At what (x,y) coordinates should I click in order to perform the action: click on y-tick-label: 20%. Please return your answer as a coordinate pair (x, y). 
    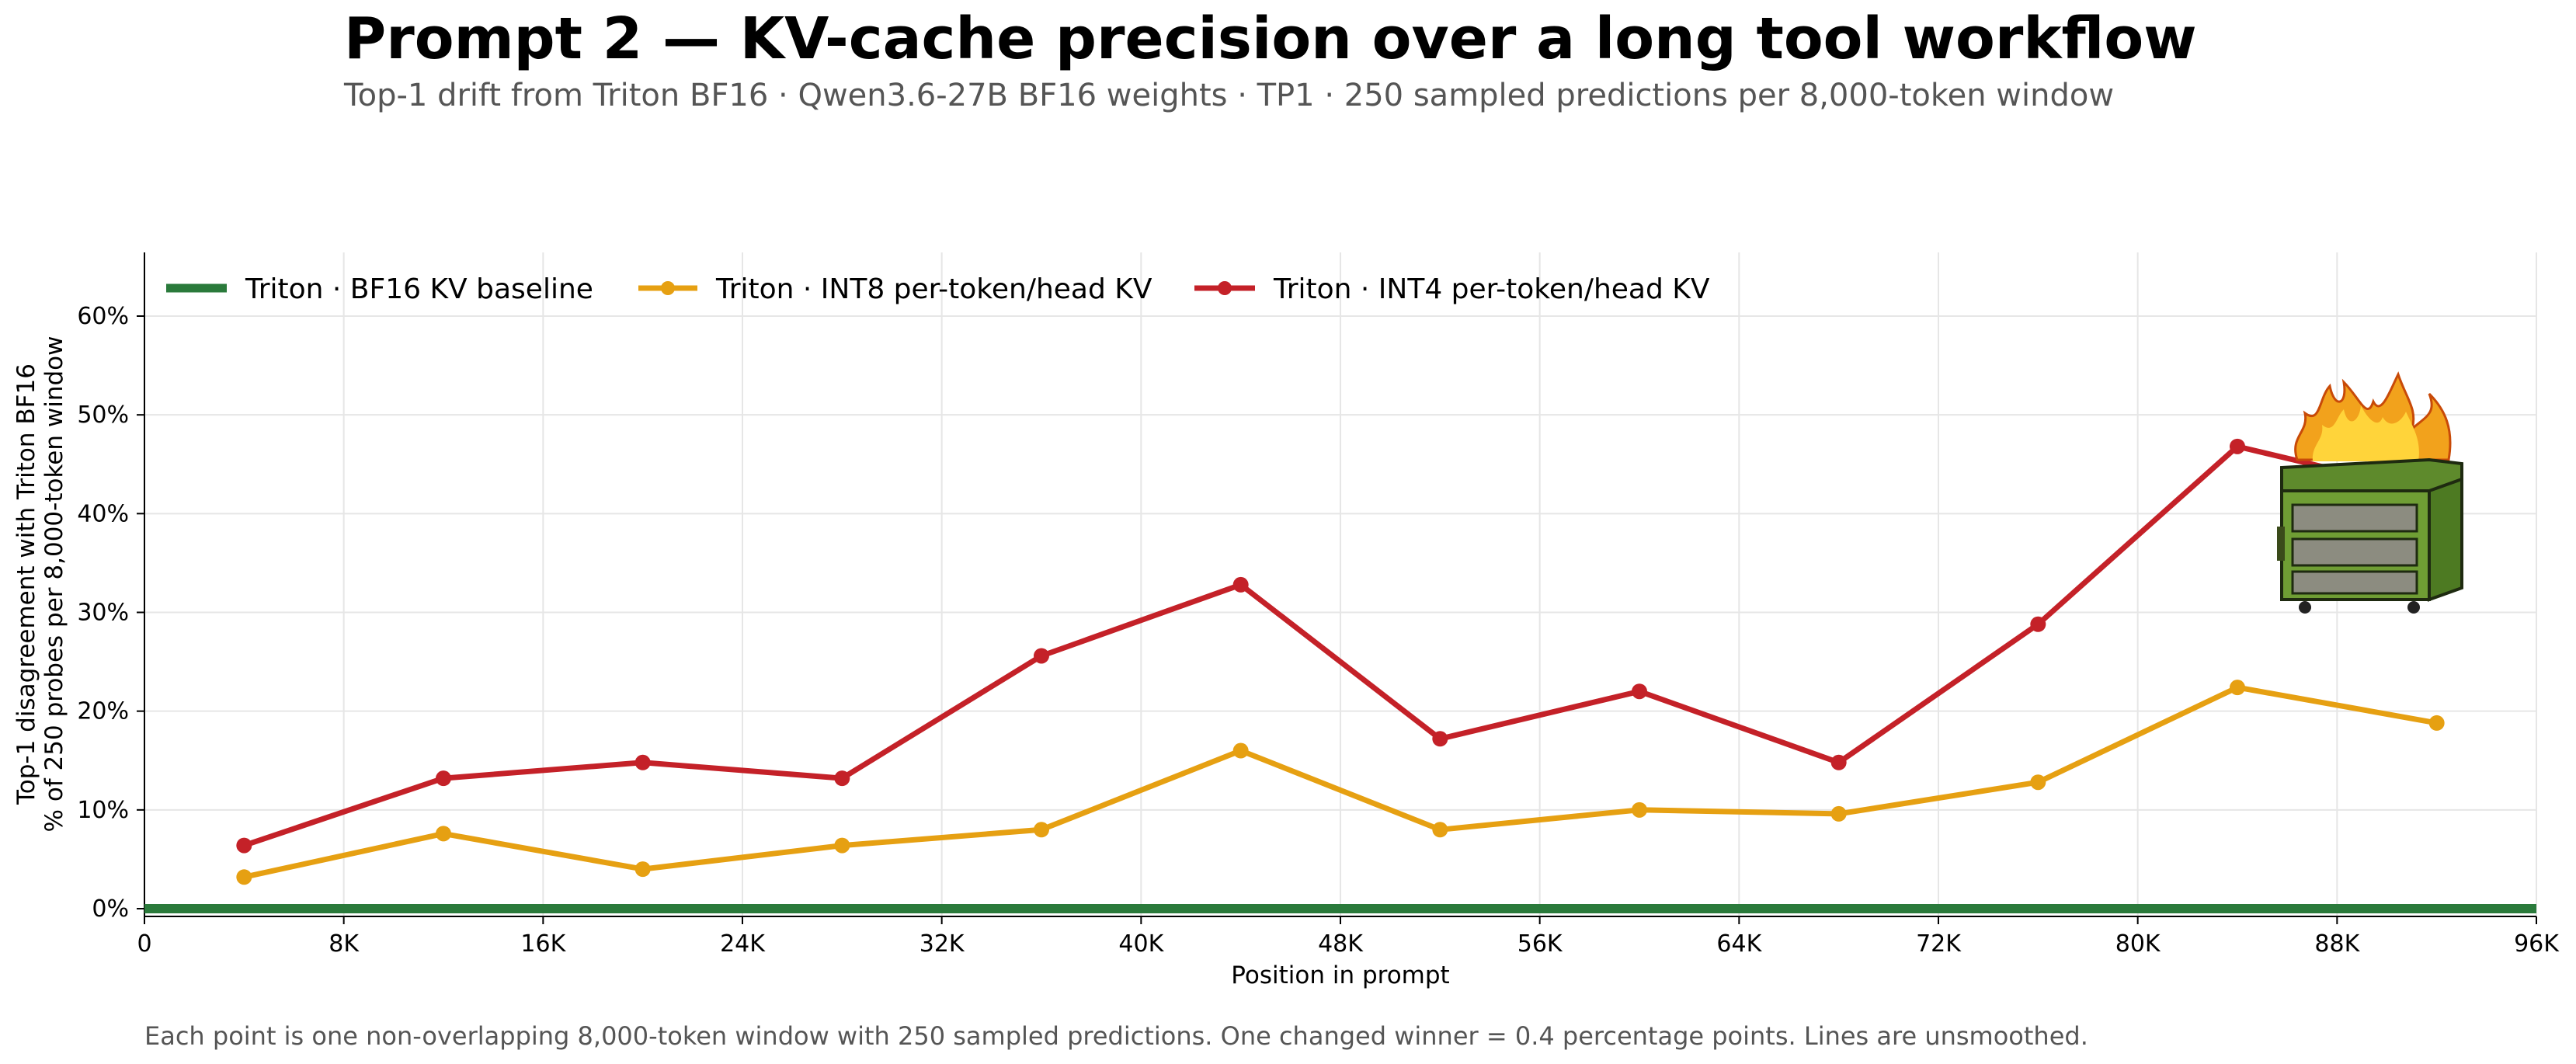
    Looking at the image, I should click on (103, 711).